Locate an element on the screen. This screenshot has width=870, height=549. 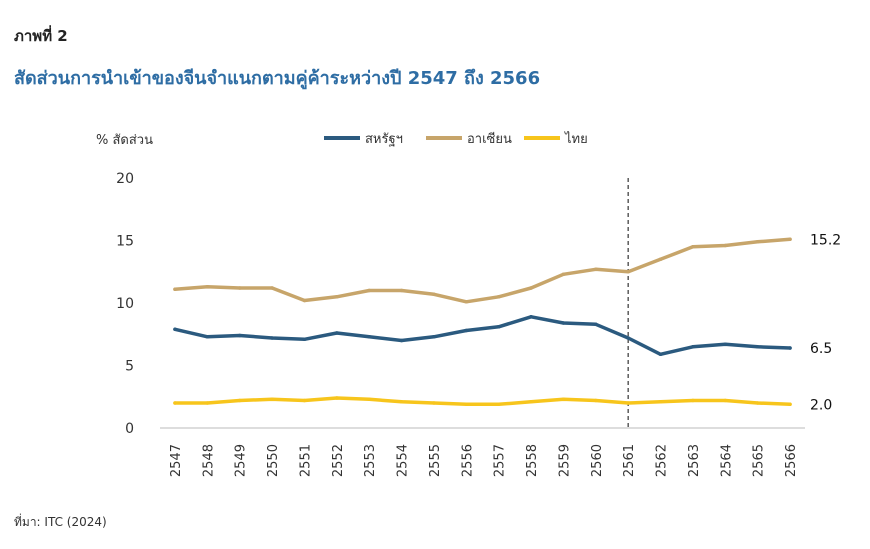
y-tick-label: 15 is located at coordinates (125, 242).